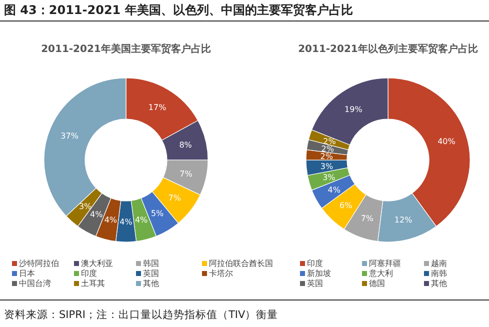 This screenshot has width=489, height=327. I want to click on legend-label: 阿塞拜疆, so click(385, 263).